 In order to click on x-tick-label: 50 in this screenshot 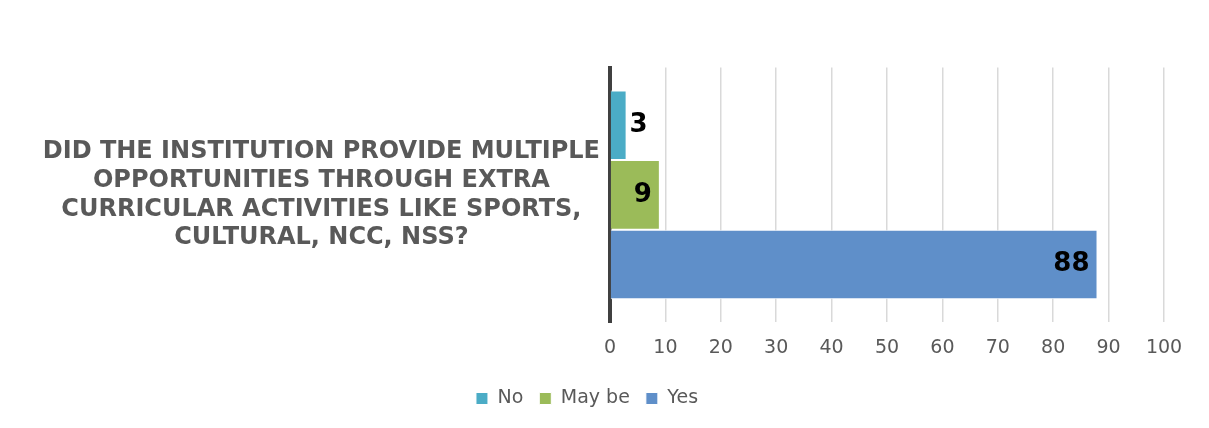, I will do `click(887, 345)`.